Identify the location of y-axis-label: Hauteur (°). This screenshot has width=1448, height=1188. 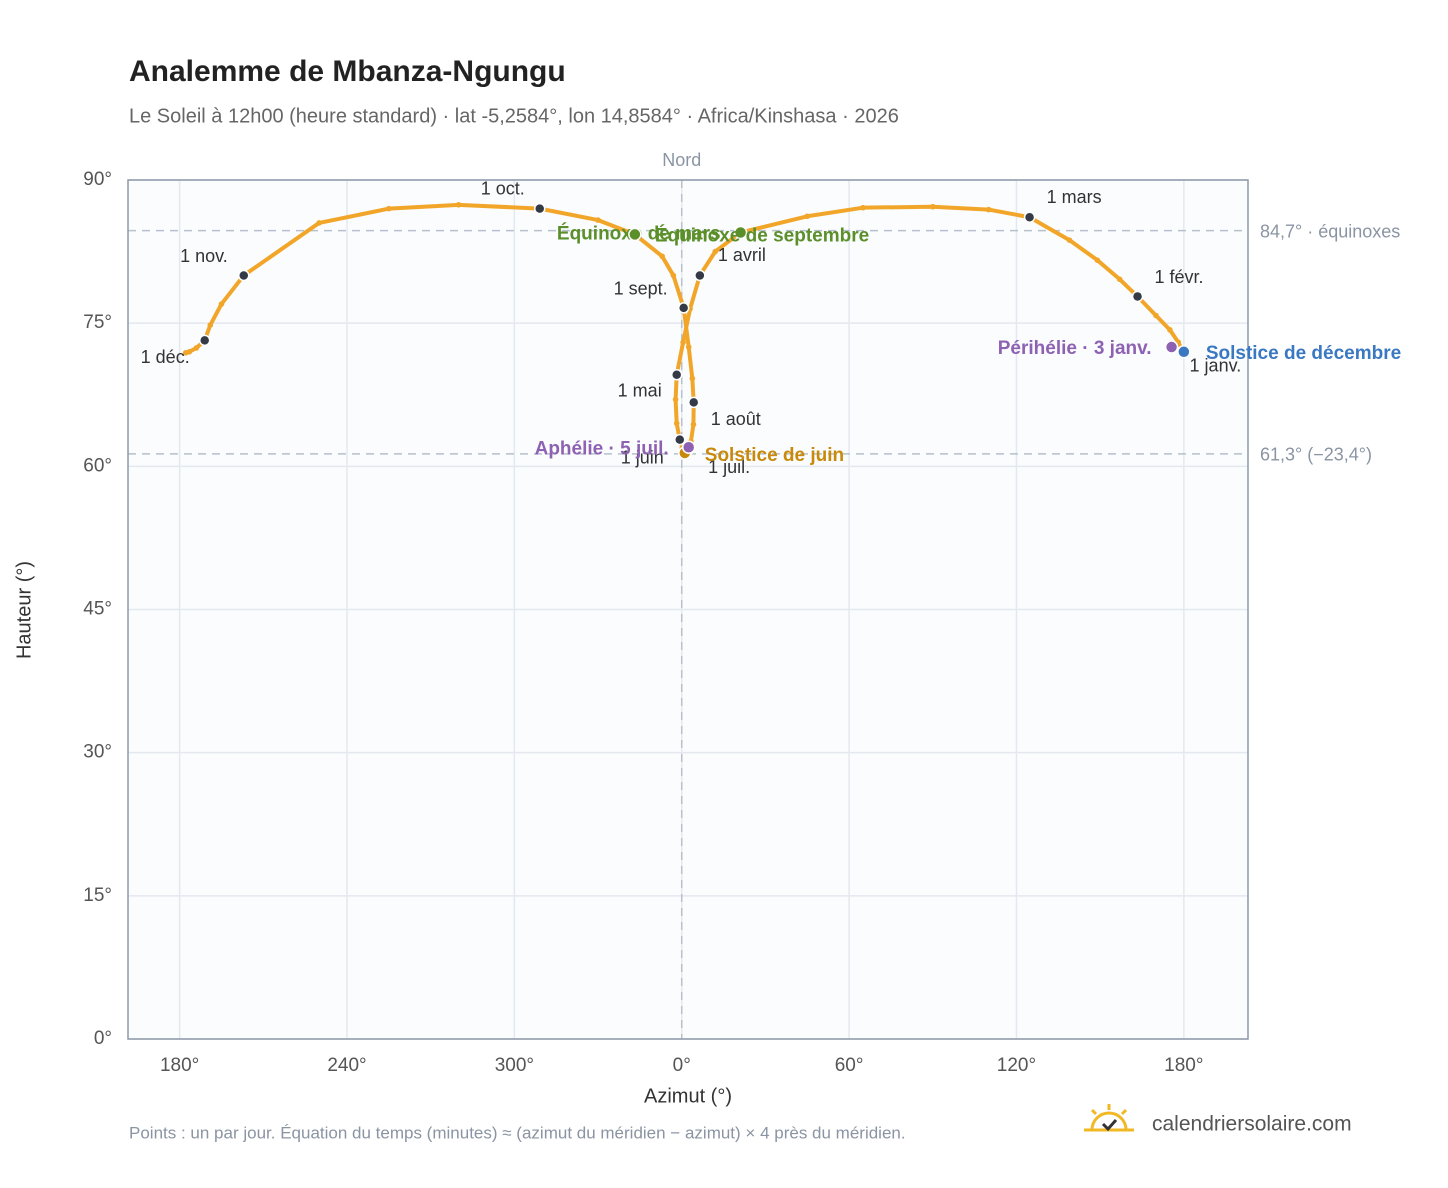
(24, 610).